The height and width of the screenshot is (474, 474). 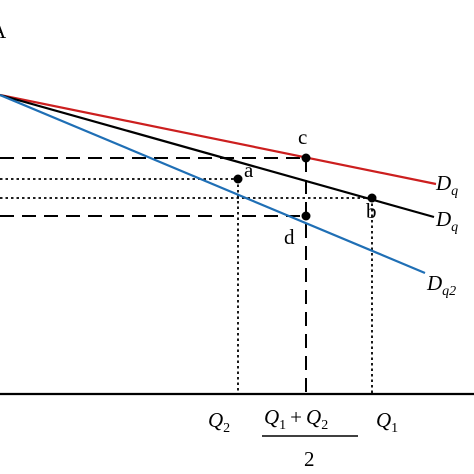 What do you see at coordinates (238, 179) in the screenshot?
I see `point-a-marker` at bounding box center [238, 179].